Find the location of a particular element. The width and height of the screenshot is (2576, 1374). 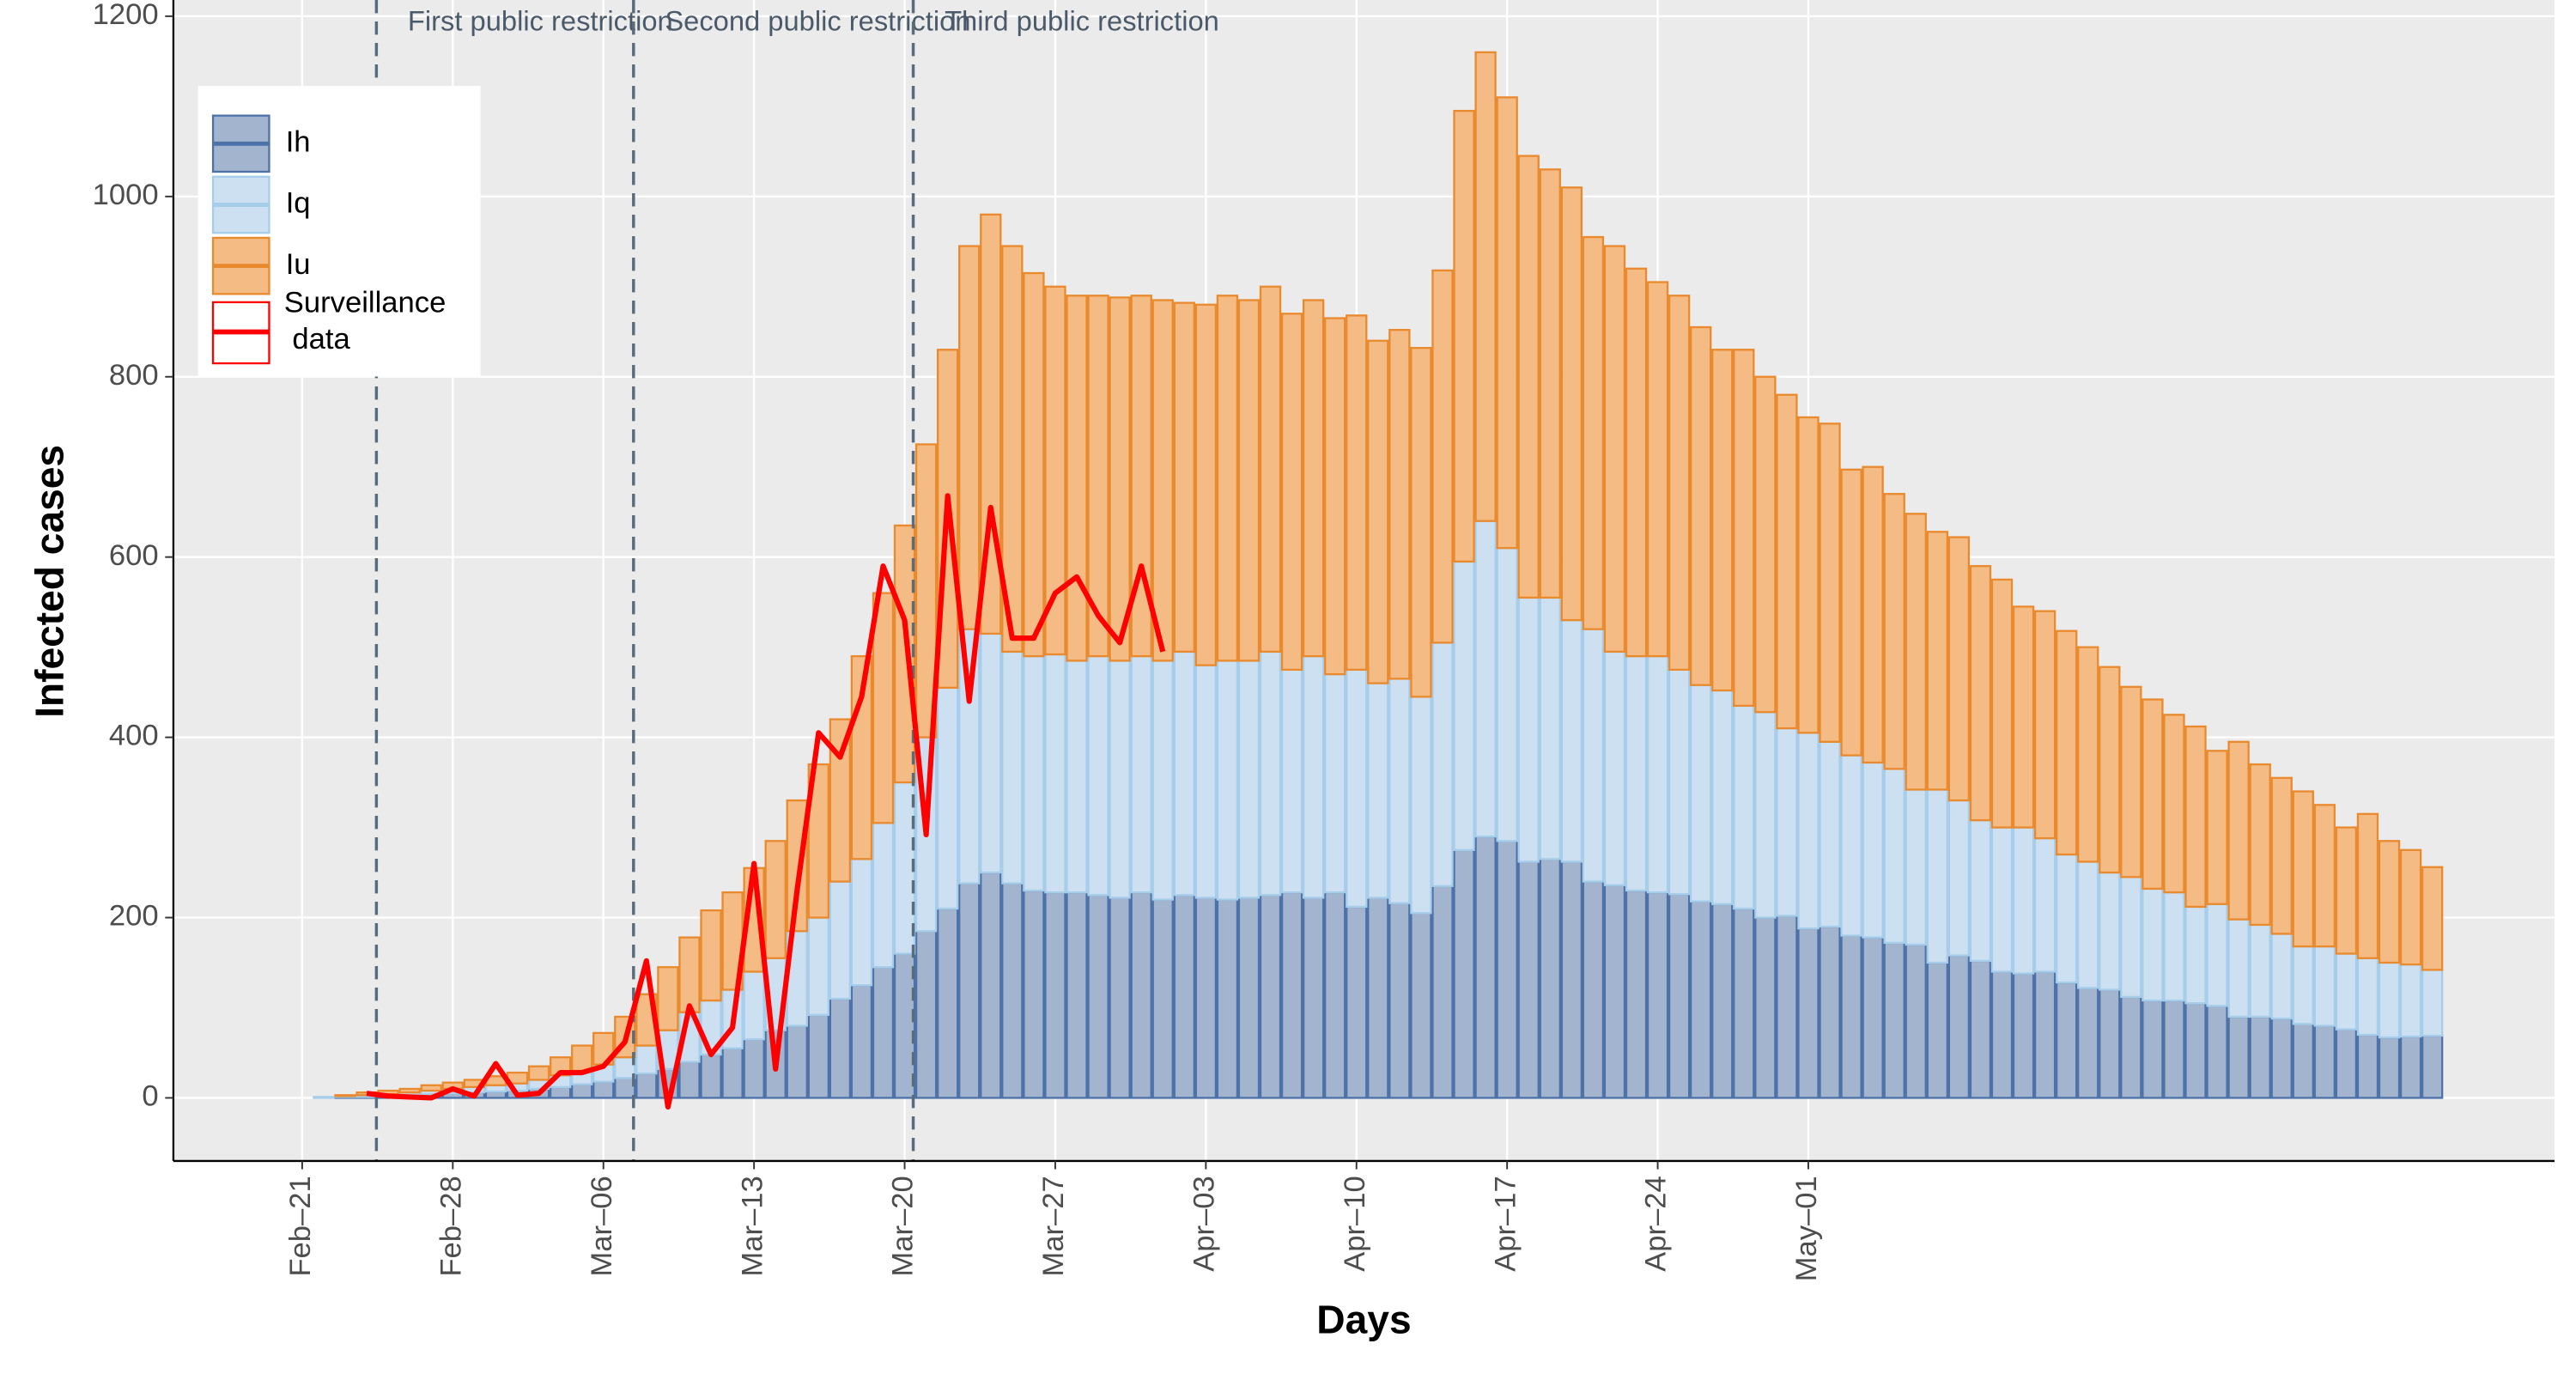

legend-label: Iq is located at coordinates (298, 203).